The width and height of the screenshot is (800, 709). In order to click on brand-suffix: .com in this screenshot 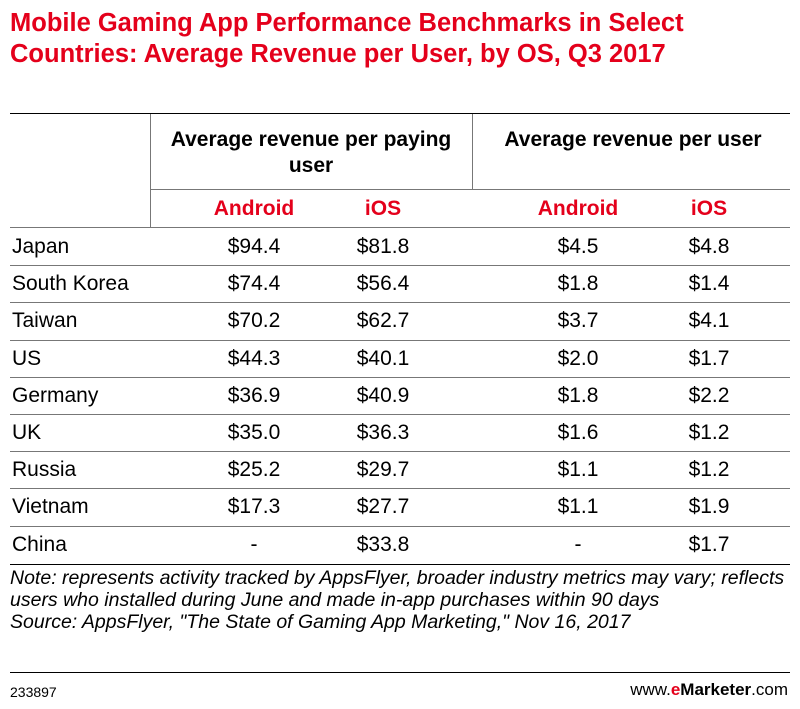, I will do `click(769, 689)`.